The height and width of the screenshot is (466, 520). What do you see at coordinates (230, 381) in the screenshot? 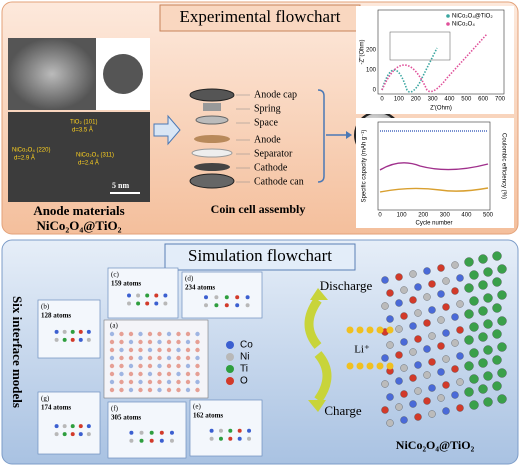
I see `element-marker` at bounding box center [230, 381].